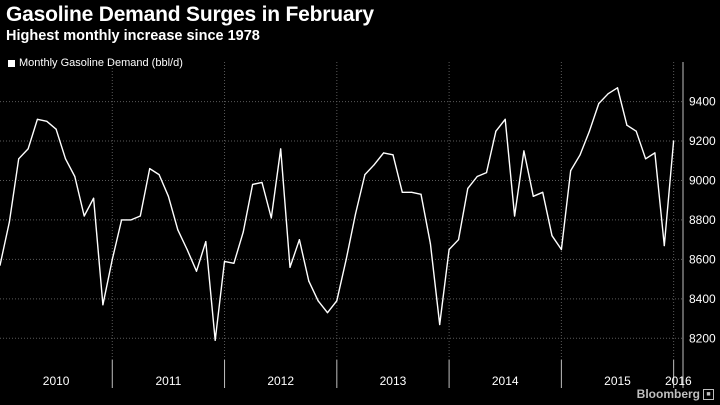  What do you see at coordinates (702, 299) in the screenshot?
I see `y-tick-label-8400: 8400` at bounding box center [702, 299].